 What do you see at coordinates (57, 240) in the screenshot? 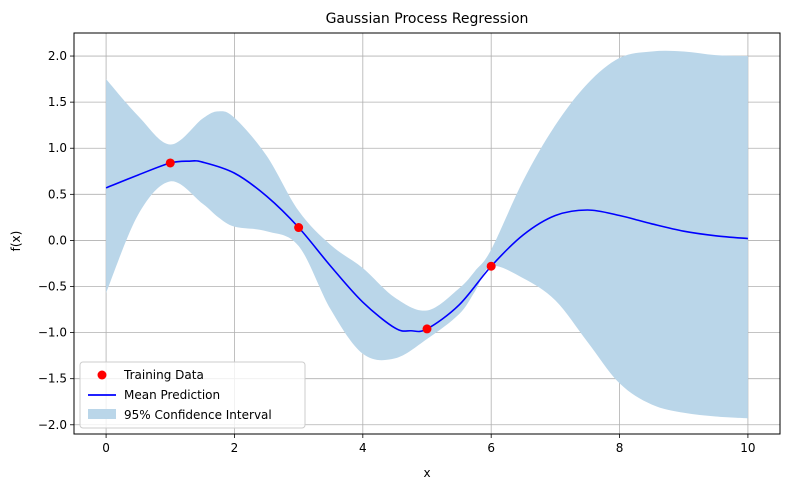
I see `y-tick-label: 0.0` at bounding box center [57, 240].